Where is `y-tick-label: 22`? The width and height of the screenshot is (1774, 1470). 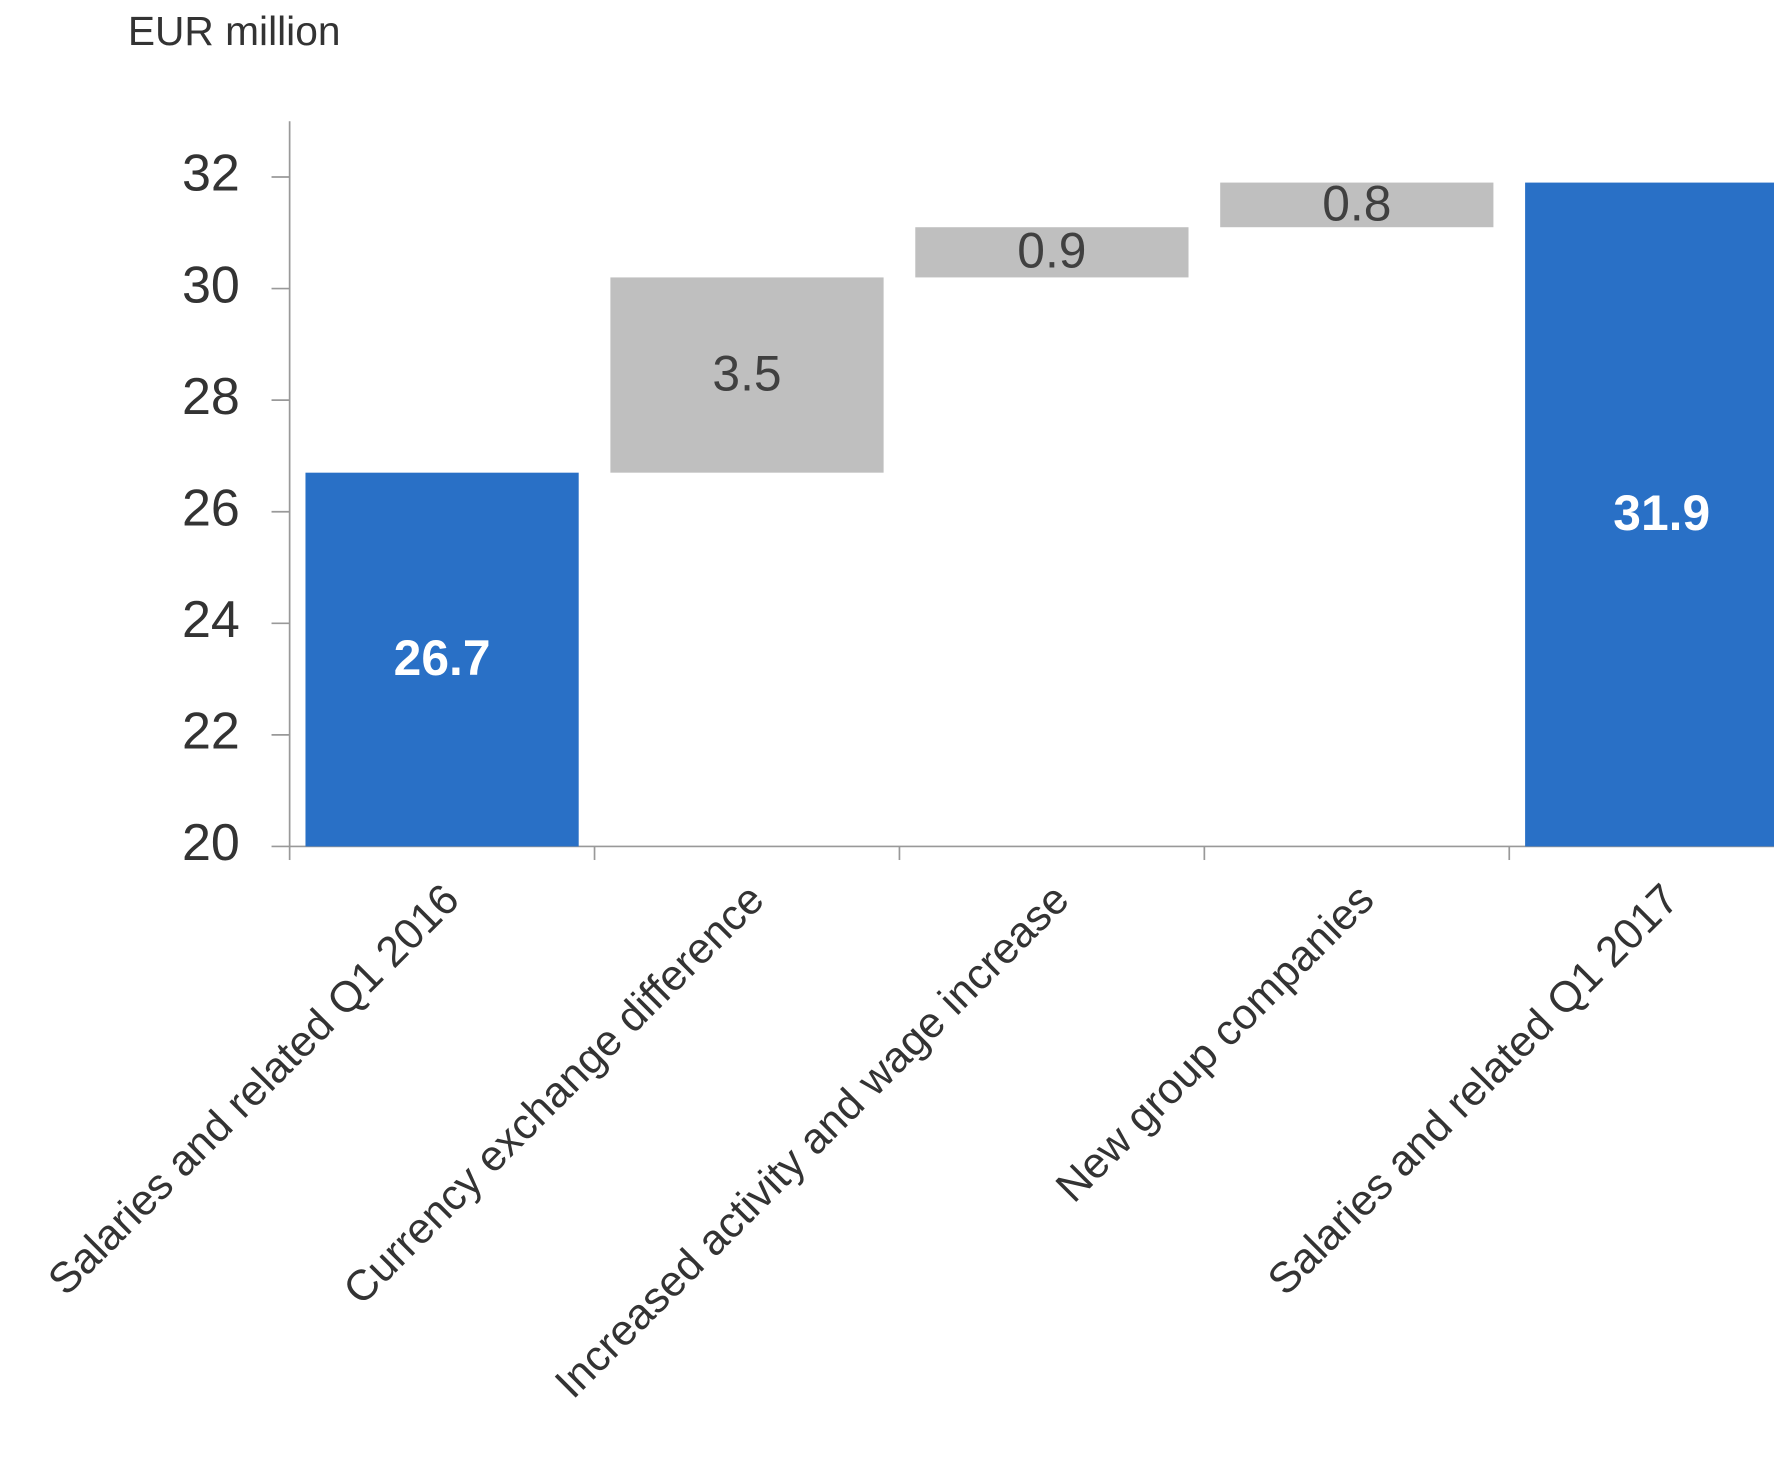
y-tick-label: 22 is located at coordinates (211, 732).